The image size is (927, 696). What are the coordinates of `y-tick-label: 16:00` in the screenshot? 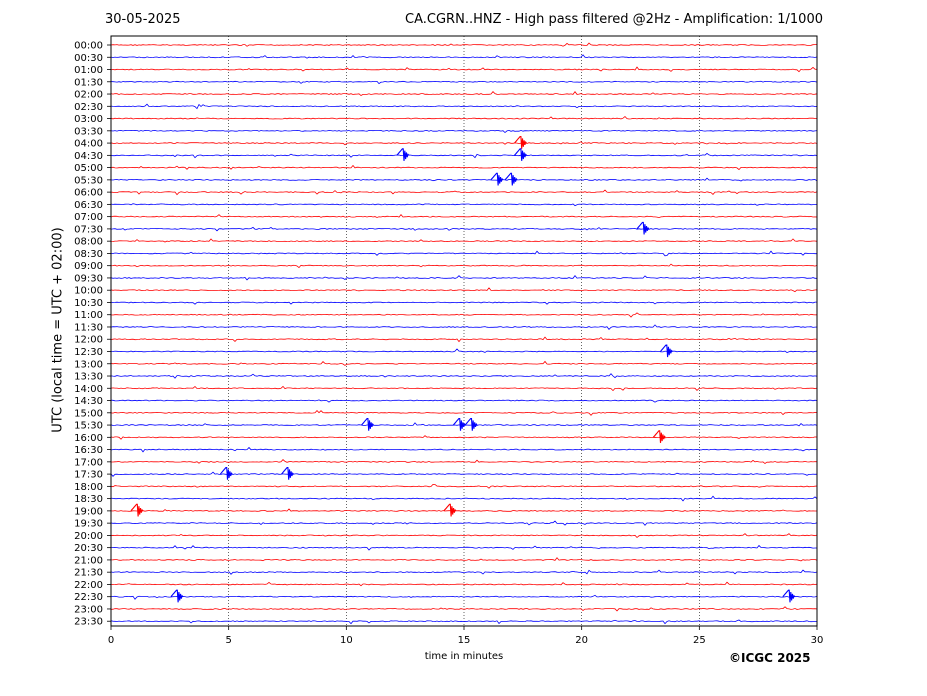 It's located at (88, 438).